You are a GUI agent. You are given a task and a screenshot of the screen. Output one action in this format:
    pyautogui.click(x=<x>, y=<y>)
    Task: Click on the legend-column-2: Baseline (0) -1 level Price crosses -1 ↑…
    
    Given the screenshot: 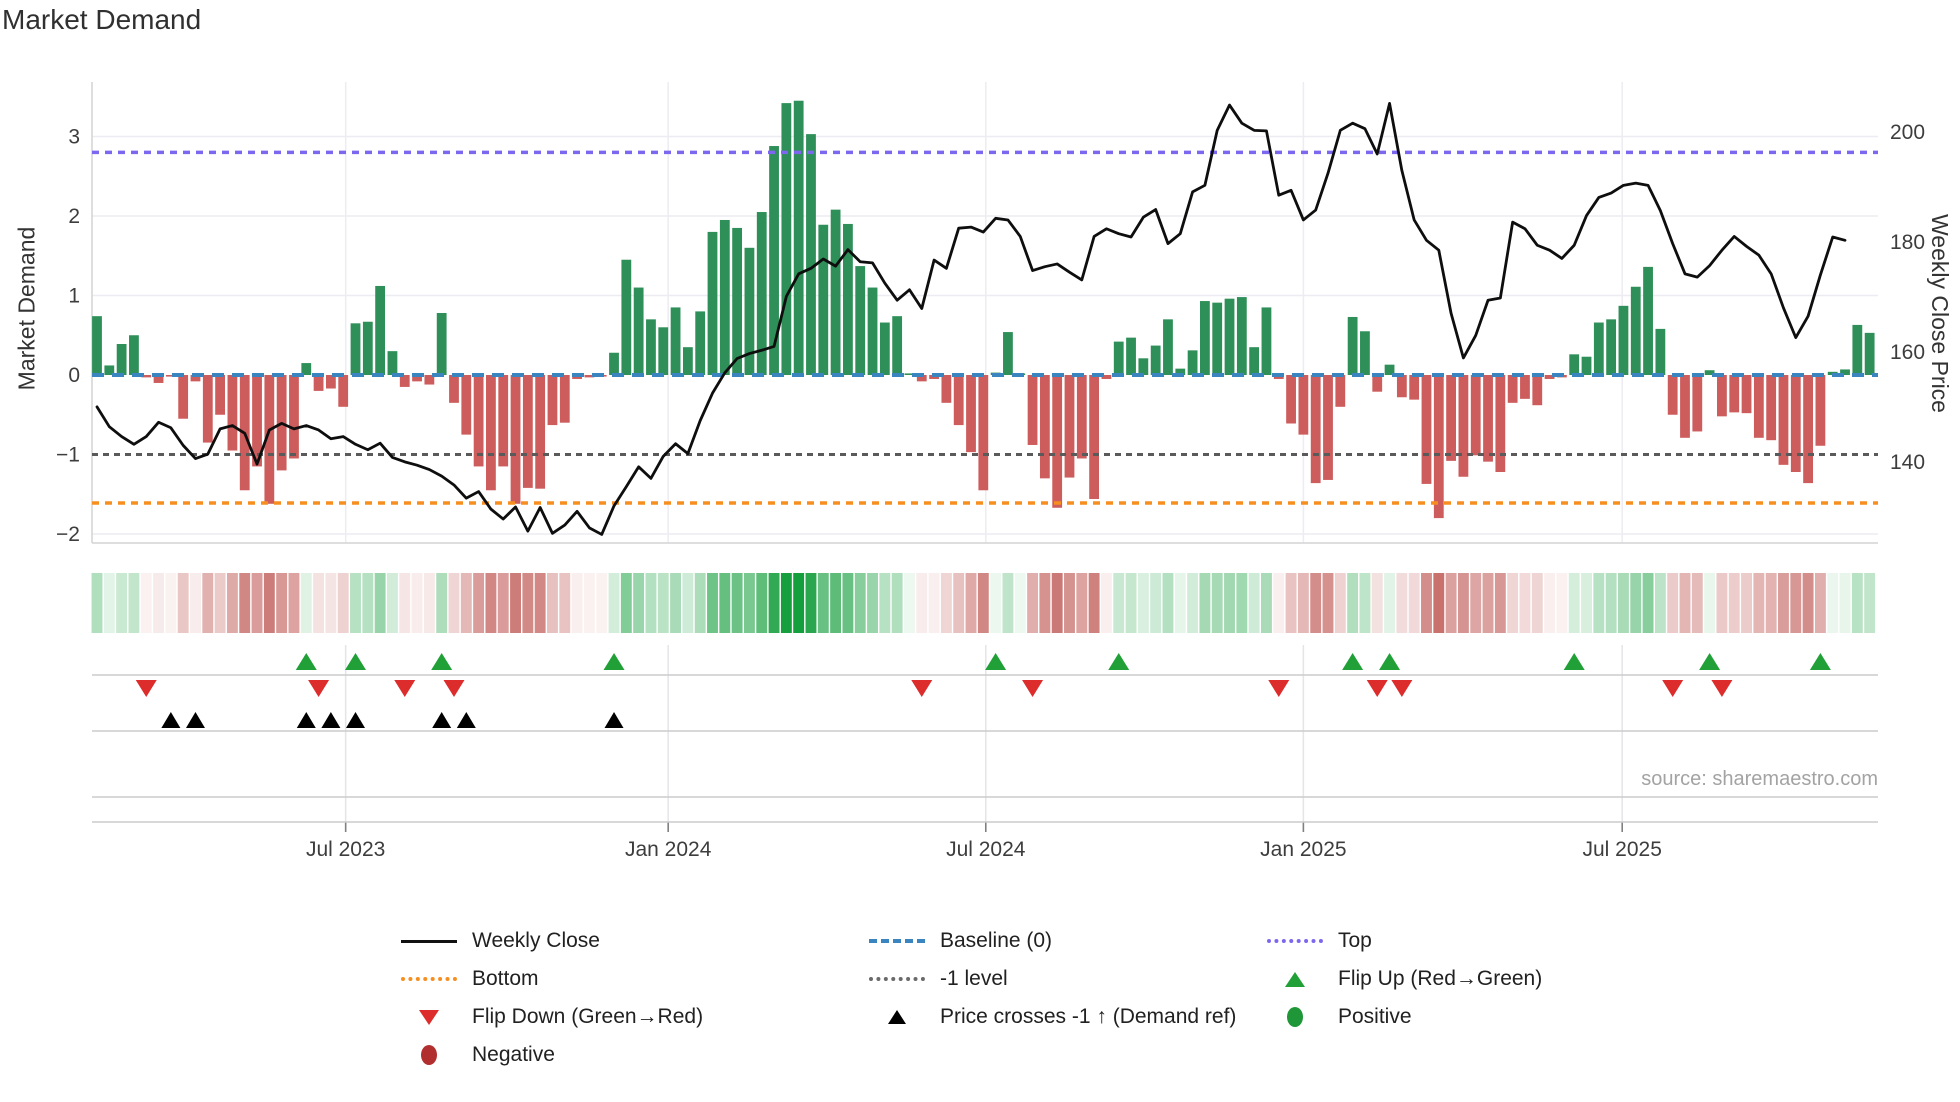 What is the action you would take?
    pyautogui.click(x=1051, y=979)
    